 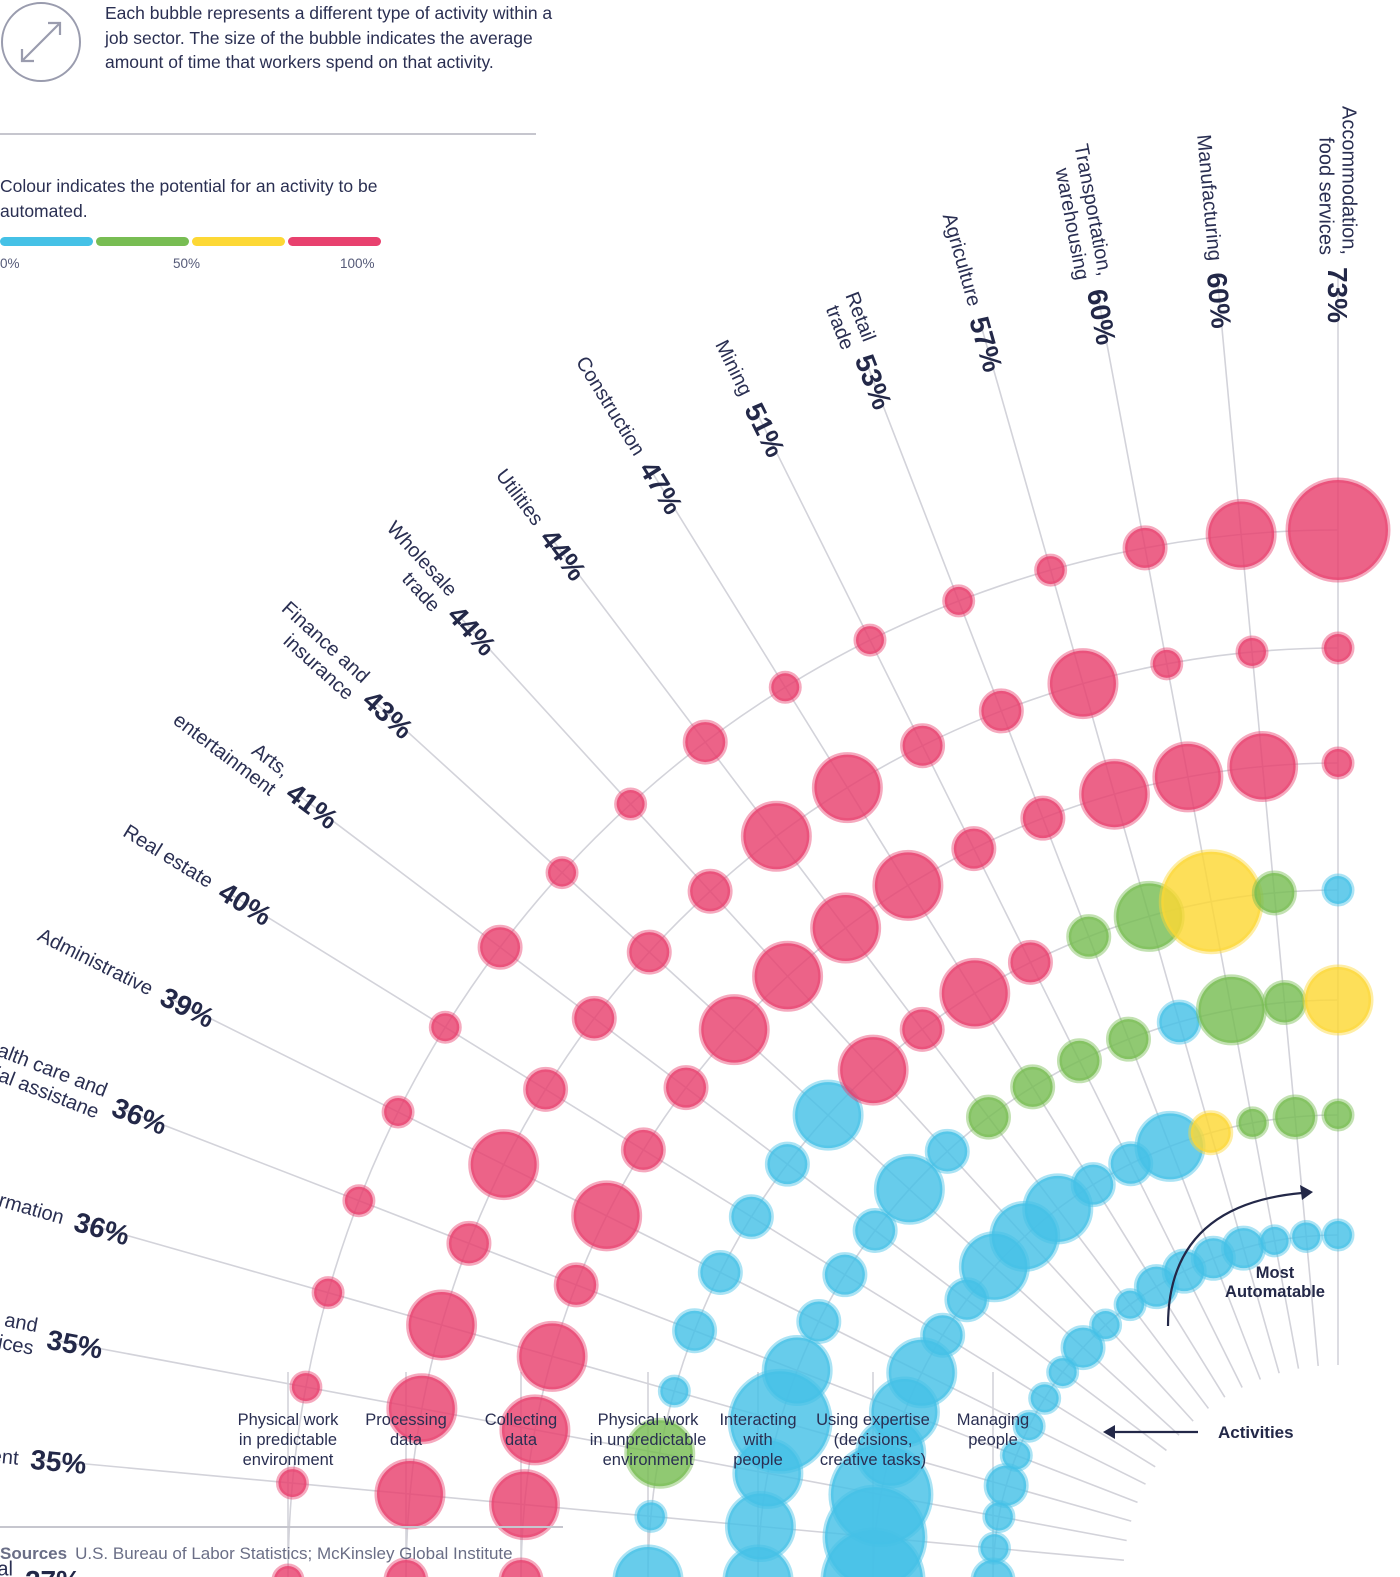 What do you see at coordinates (1219, 300) in the screenshot?
I see `sector-percentage: 60%` at bounding box center [1219, 300].